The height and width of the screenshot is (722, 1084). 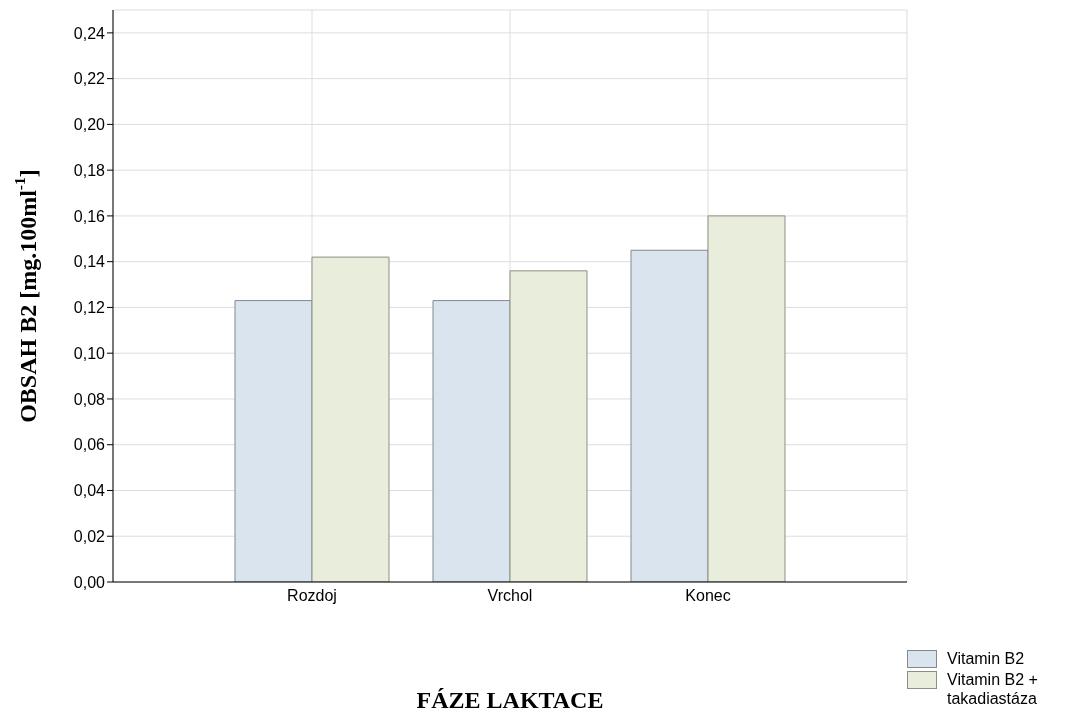 What do you see at coordinates (89, 536) in the screenshot?
I see `y-tick-label: 0,02` at bounding box center [89, 536].